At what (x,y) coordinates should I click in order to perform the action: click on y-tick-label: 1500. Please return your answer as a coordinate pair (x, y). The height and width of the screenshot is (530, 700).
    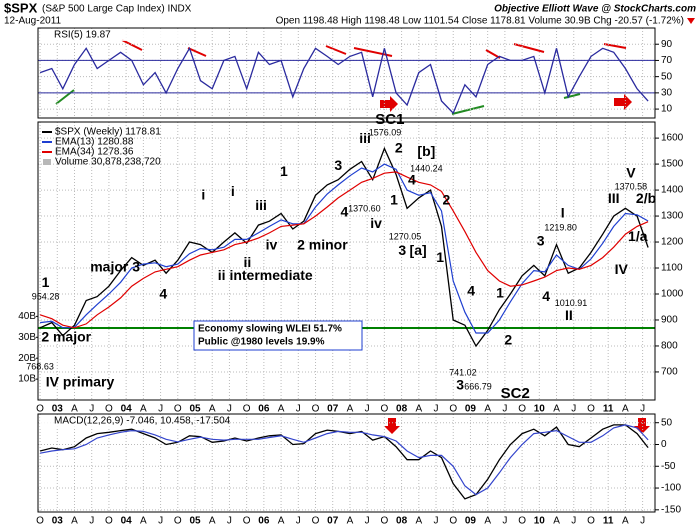
    Looking at the image, I should click on (672, 164).